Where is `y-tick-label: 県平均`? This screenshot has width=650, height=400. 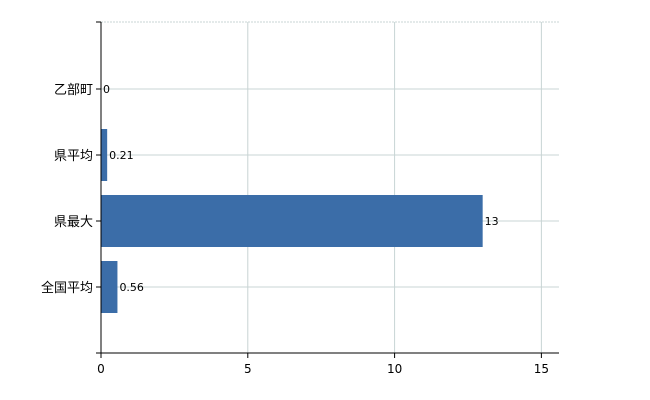 y-tick-label: 県平均 is located at coordinates (73, 156).